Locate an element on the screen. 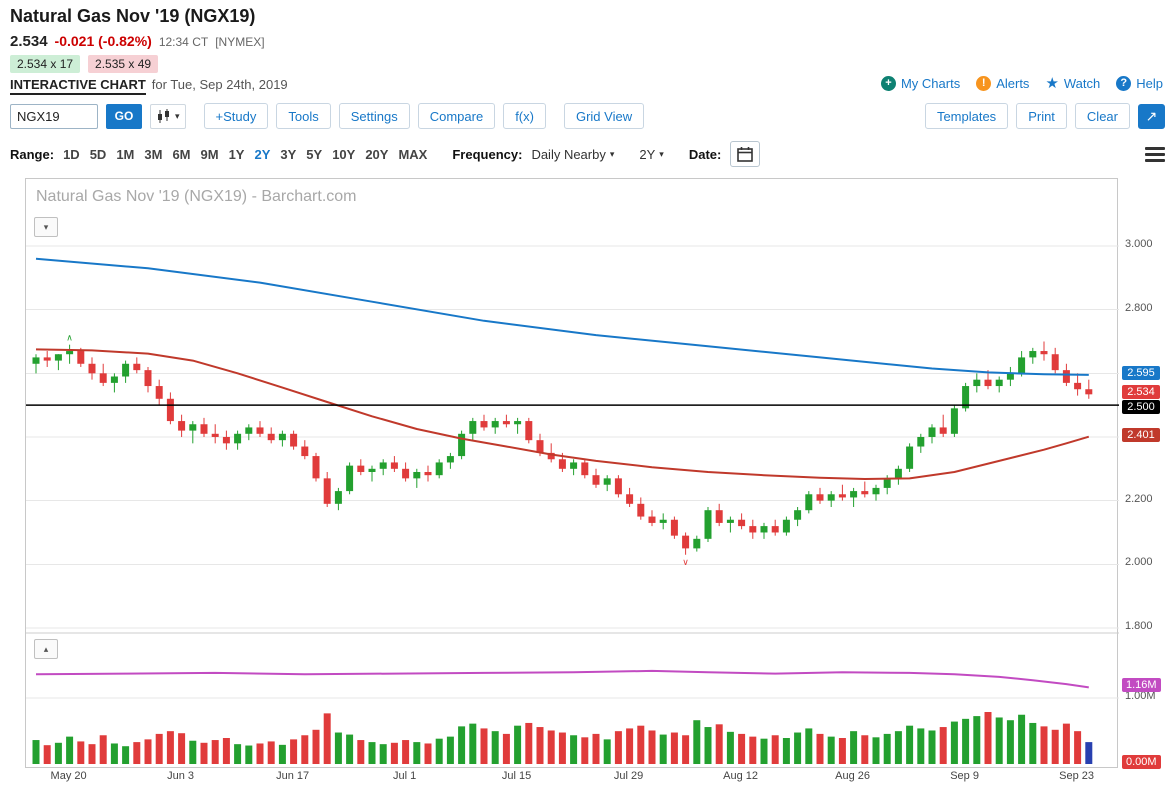  long-moving-average-badge: 2.595 is located at coordinates (1141, 372).